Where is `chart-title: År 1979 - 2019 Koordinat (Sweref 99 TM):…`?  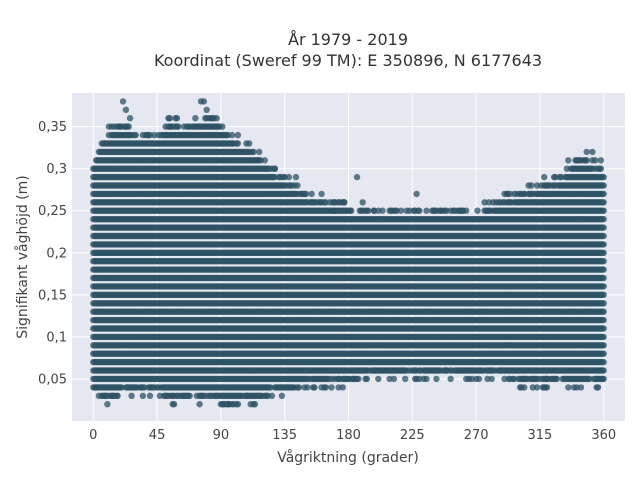 chart-title: År 1979 - 2019 Koordinat (Sweref 99 TM):… is located at coordinates (348, 50).